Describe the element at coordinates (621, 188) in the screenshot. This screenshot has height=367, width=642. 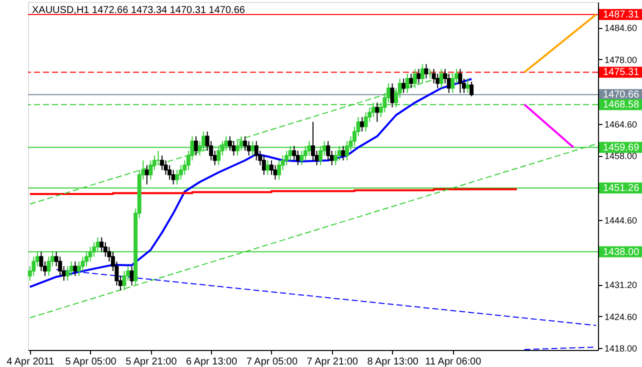
I see `ref-line-label: 1451.26` at that location.